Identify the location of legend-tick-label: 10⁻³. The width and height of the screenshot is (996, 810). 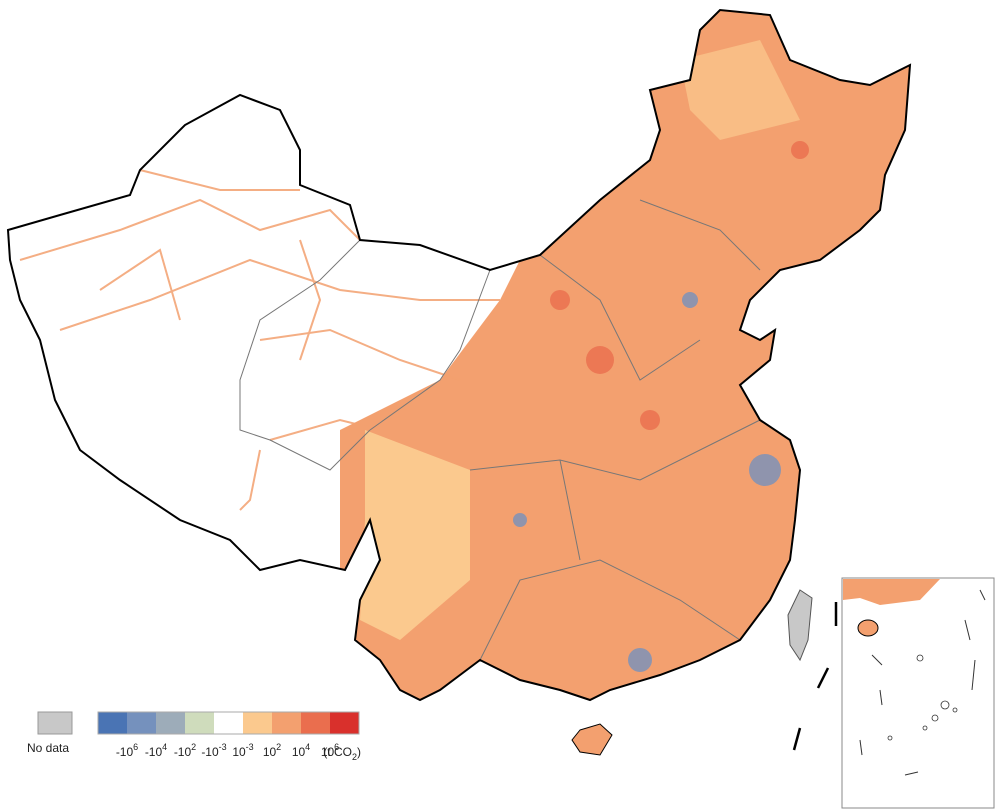
(242, 750).